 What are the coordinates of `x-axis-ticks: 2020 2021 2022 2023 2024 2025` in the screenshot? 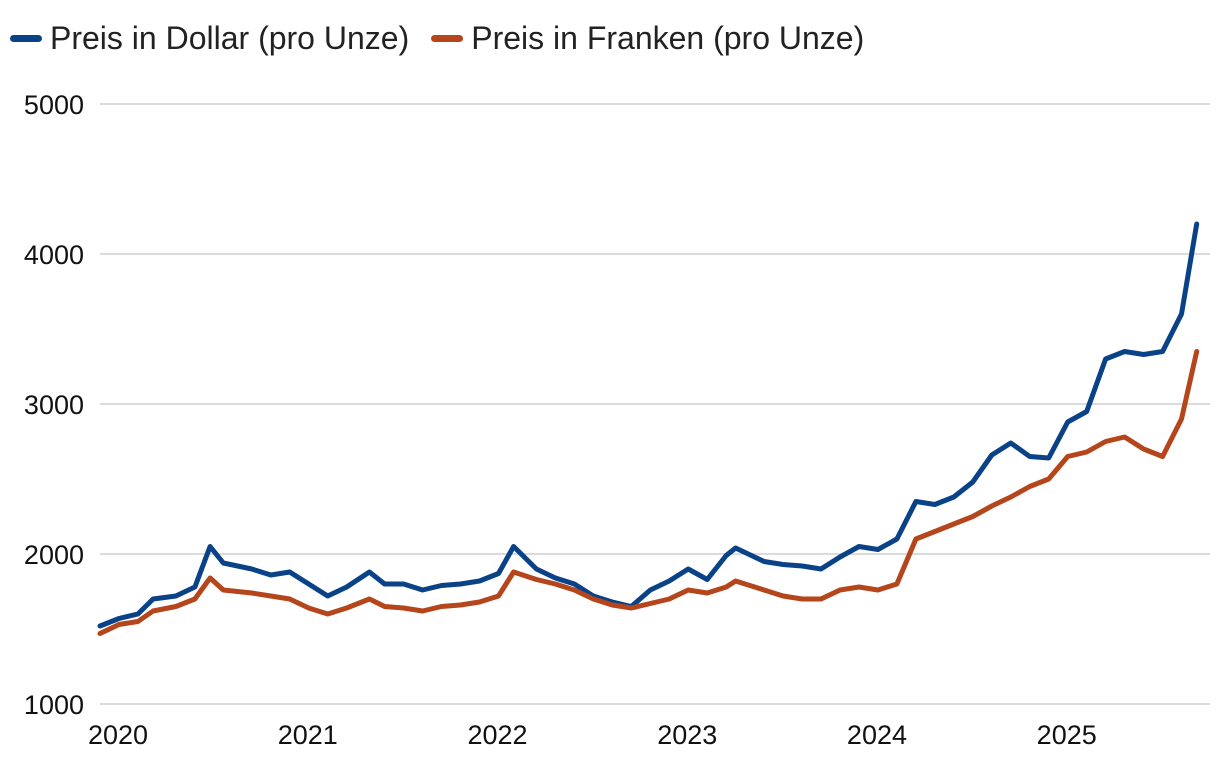 It's located at (592, 735).